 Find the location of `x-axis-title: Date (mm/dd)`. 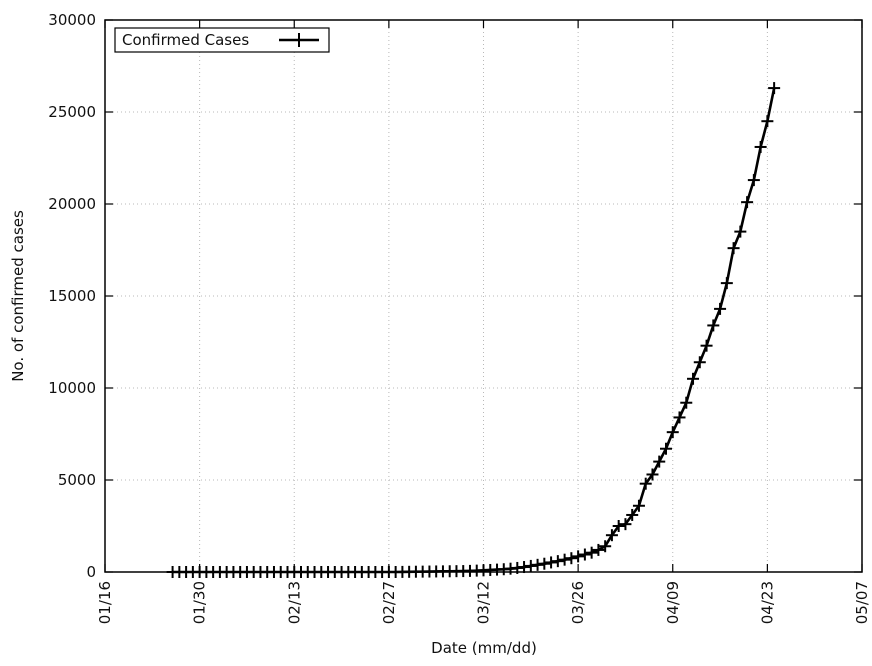

x-axis-title: Date (mm/dd) is located at coordinates (484, 648).